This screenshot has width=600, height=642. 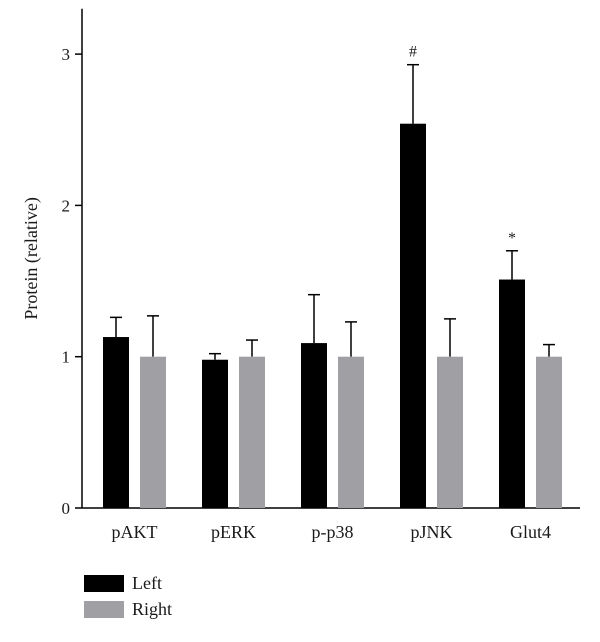 What do you see at coordinates (233, 532) in the screenshot?
I see `x-tick-label-1: pERK` at bounding box center [233, 532].